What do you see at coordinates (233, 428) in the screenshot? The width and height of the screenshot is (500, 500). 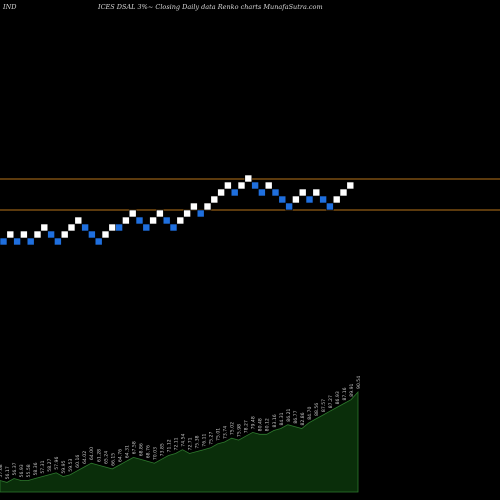 I see `volume-label: 75.02` at bounding box center [233, 428].